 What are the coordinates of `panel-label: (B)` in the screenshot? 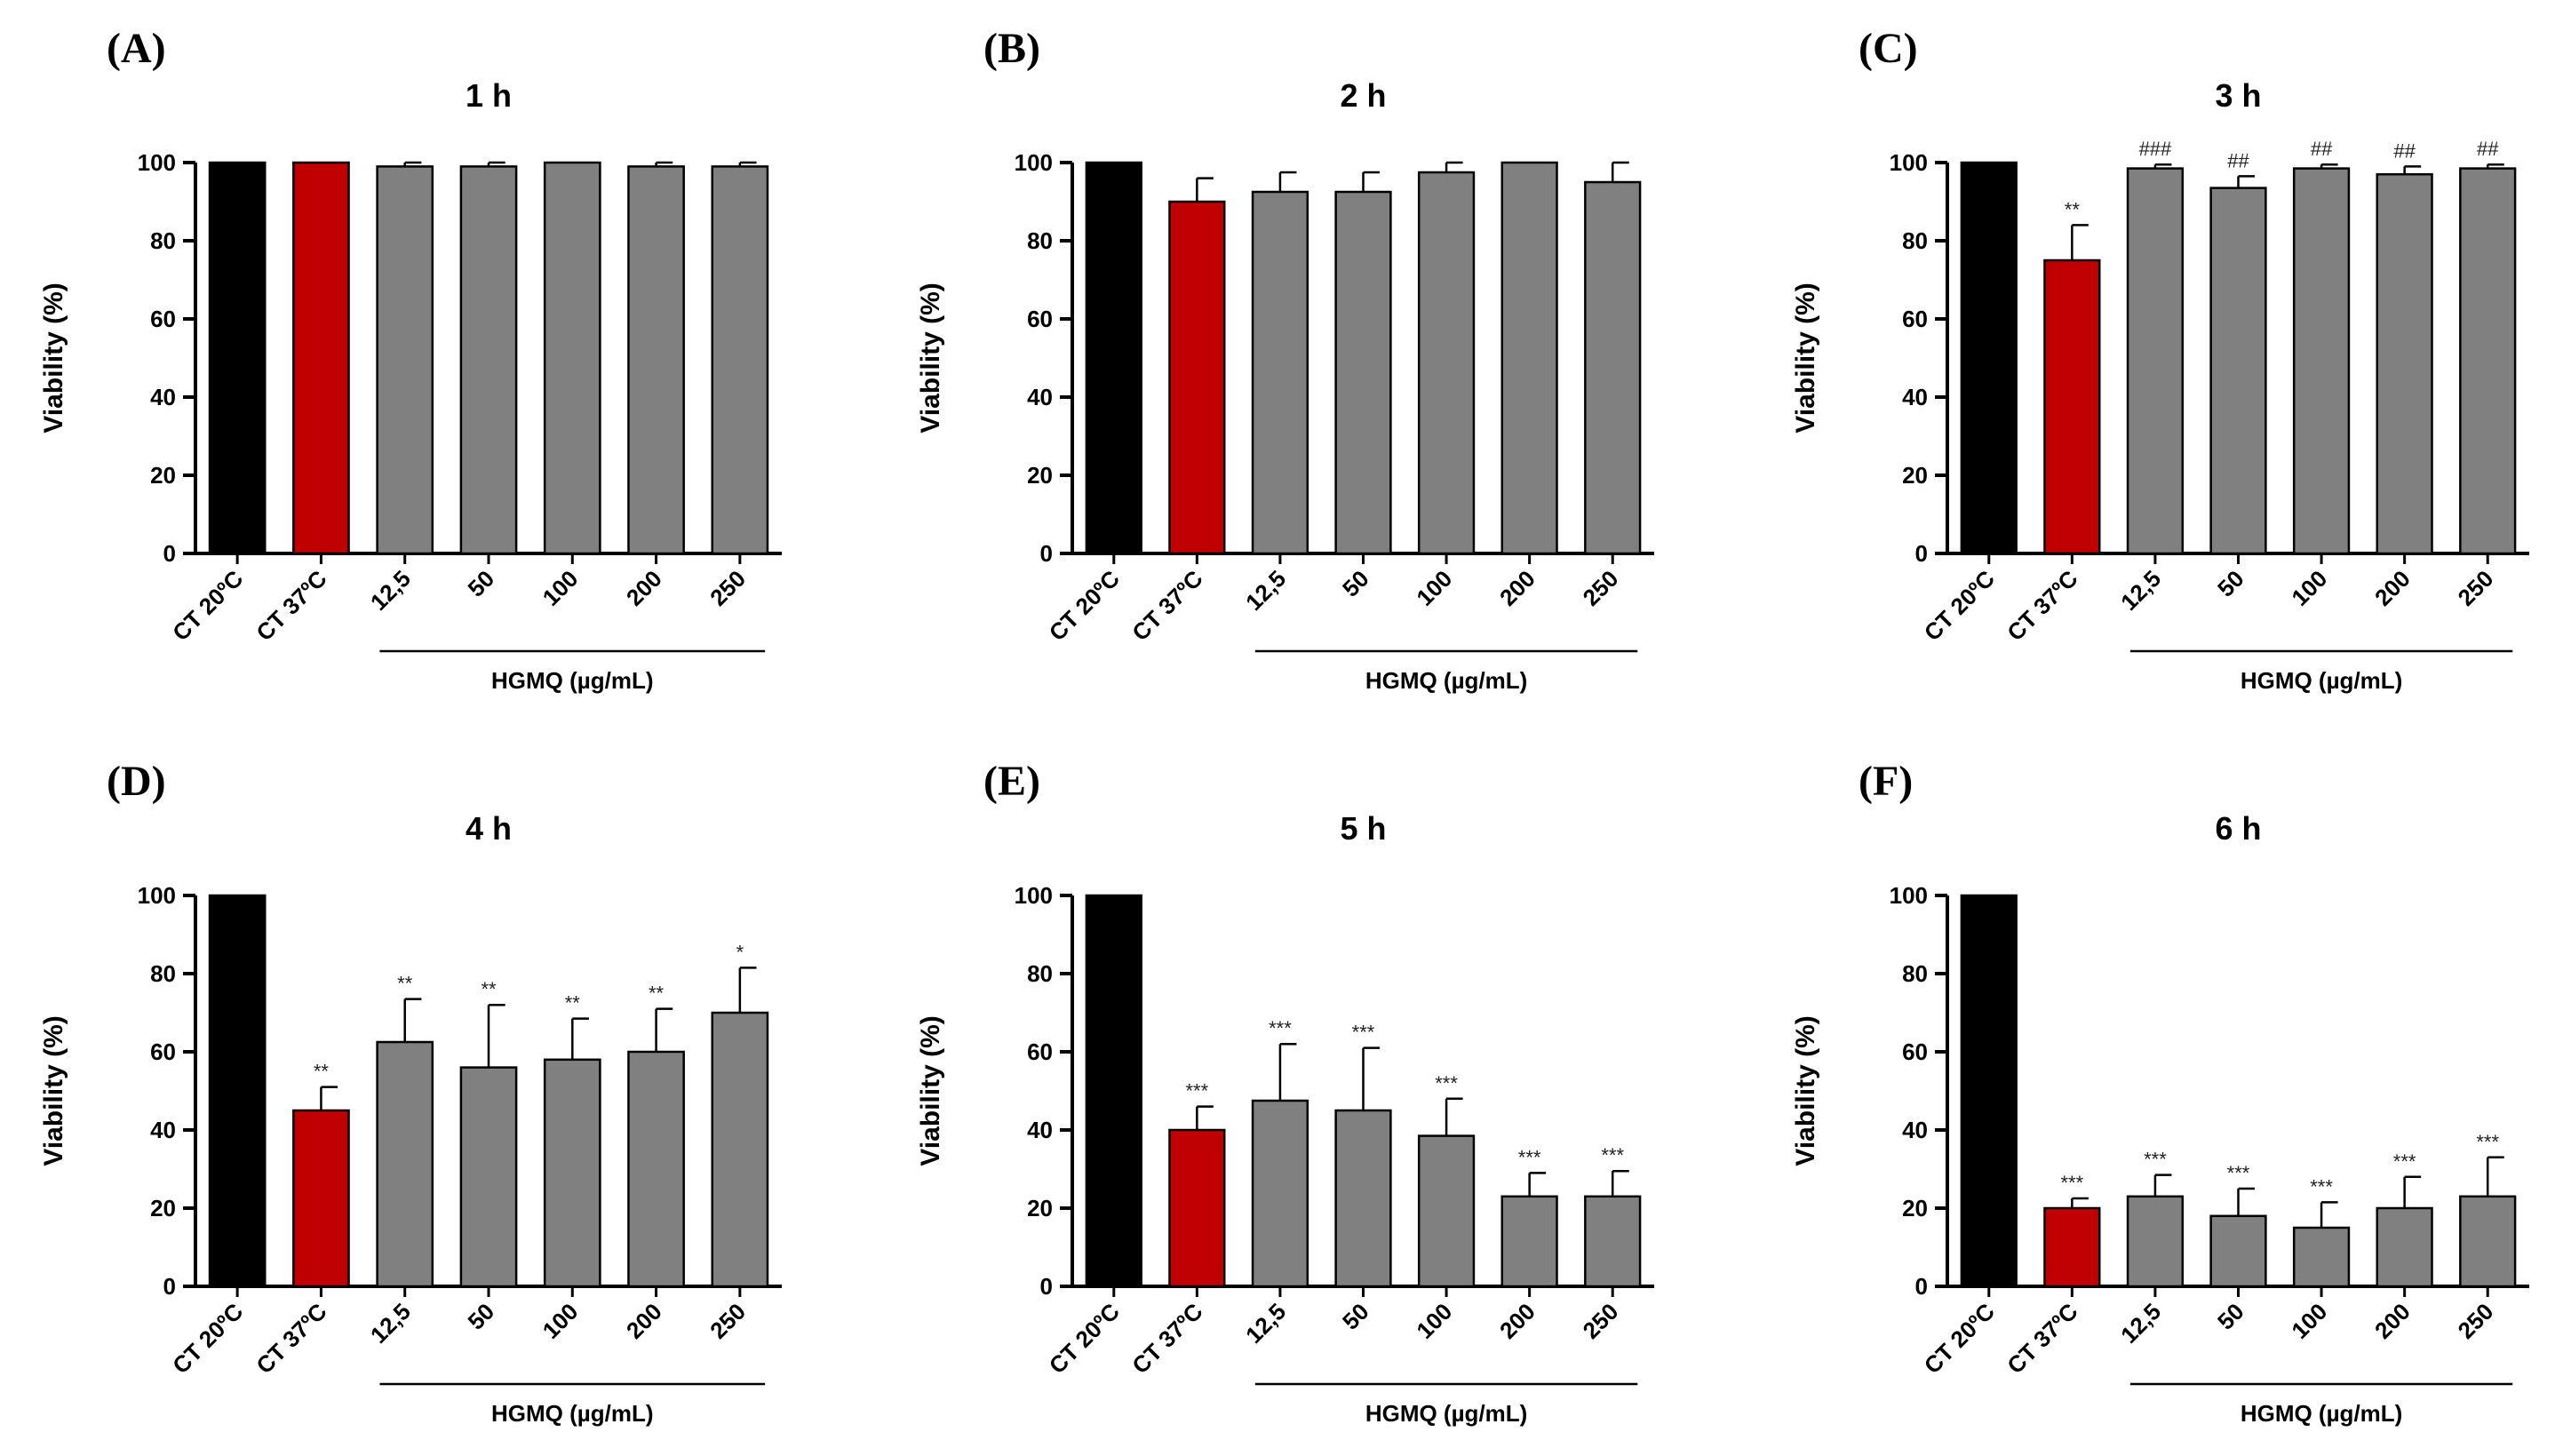 It's located at (1011, 48).